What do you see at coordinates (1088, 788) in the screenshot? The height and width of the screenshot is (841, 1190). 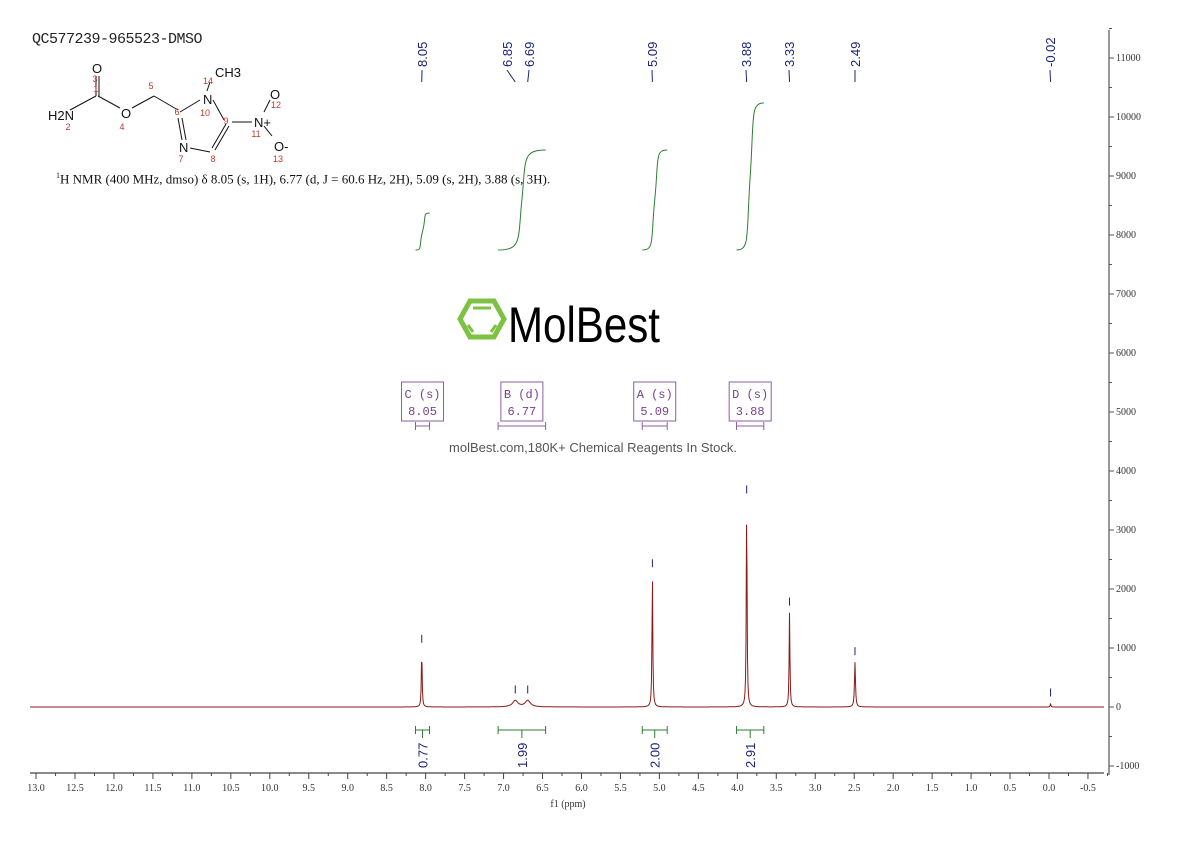 I see `x-tick-label: -0.5` at bounding box center [1088, 788].